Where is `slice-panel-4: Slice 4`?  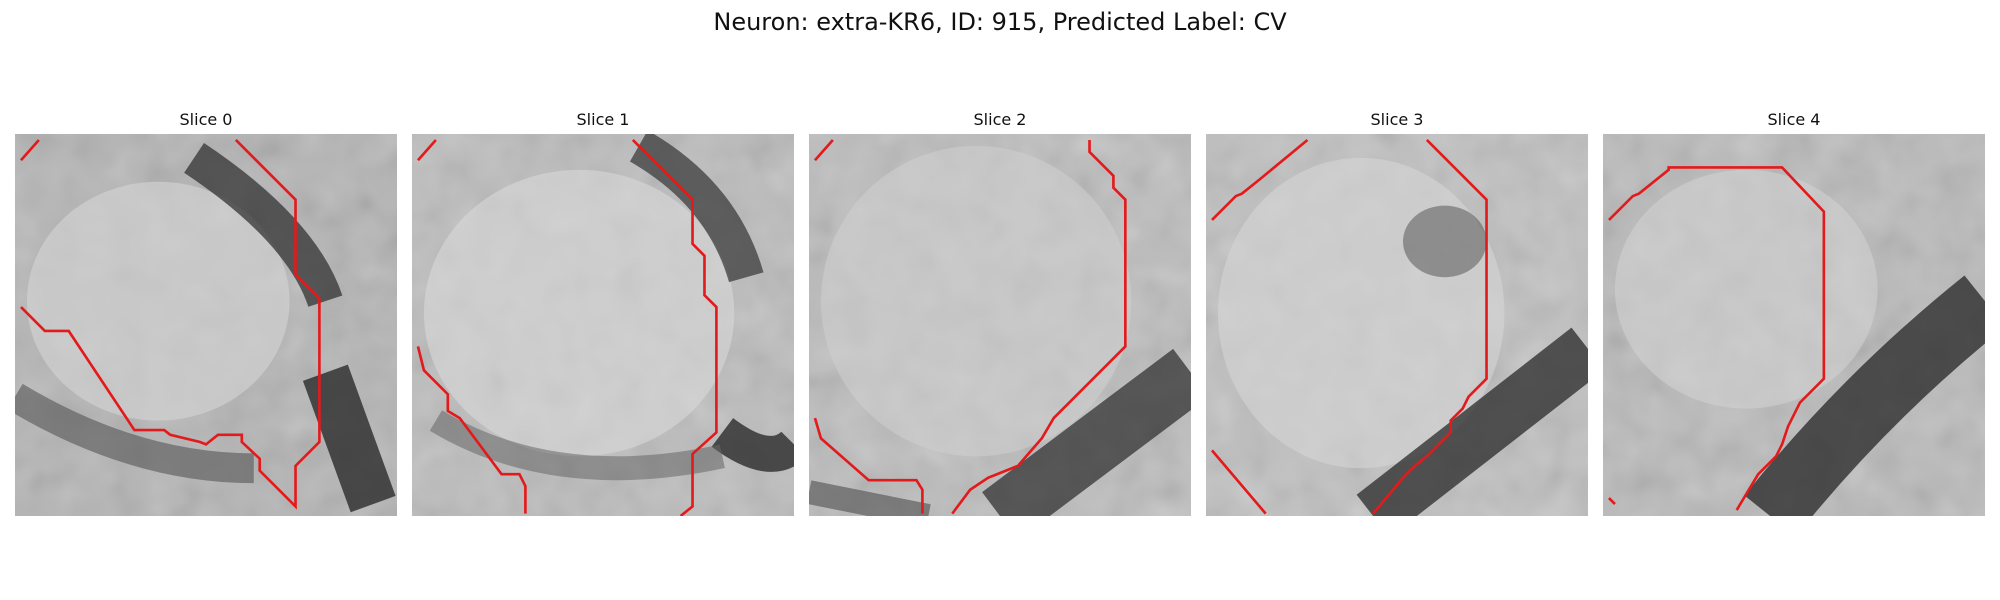
slice-panel-4: Slice 4 is located at coordinates (1794, 314).